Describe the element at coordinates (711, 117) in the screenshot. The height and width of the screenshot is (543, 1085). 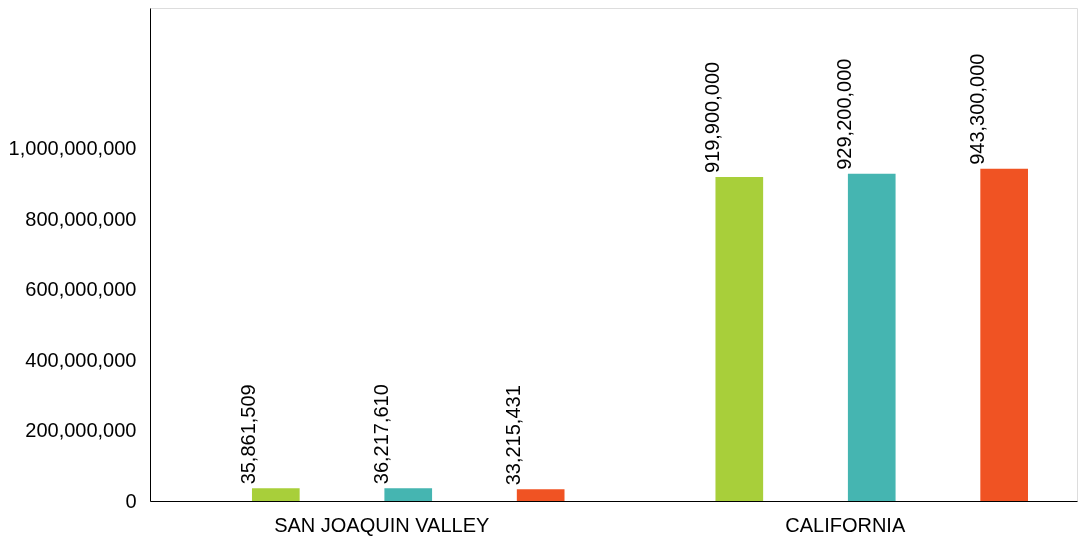
I see `data-label: 919,900,000` at that location.